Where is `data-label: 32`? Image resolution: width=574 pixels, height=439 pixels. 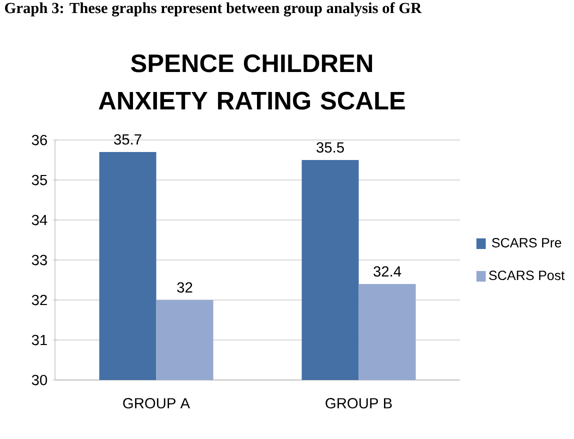 data-label: 32 is located at coordinates (184, 287).